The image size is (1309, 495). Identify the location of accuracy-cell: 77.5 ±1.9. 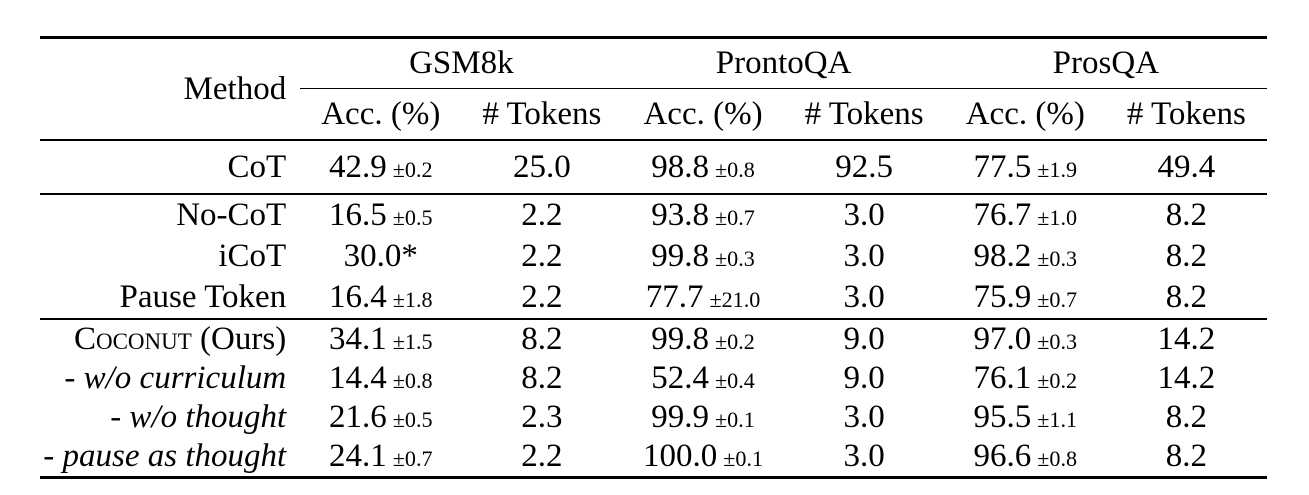
(1025, 167).